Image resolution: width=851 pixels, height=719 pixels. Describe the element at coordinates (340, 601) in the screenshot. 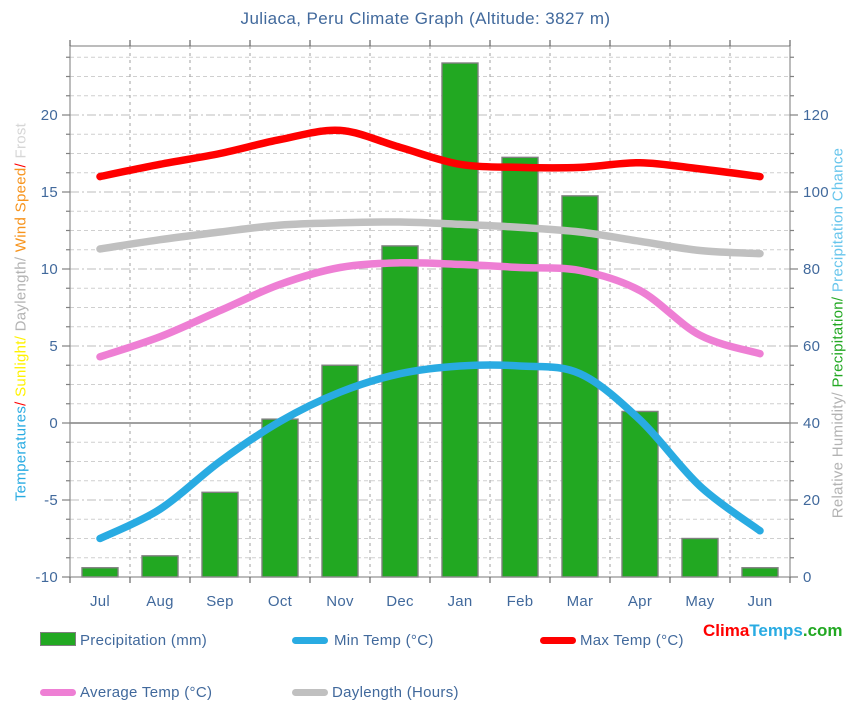

I see `x-axis-month-label: Nov` at that location.